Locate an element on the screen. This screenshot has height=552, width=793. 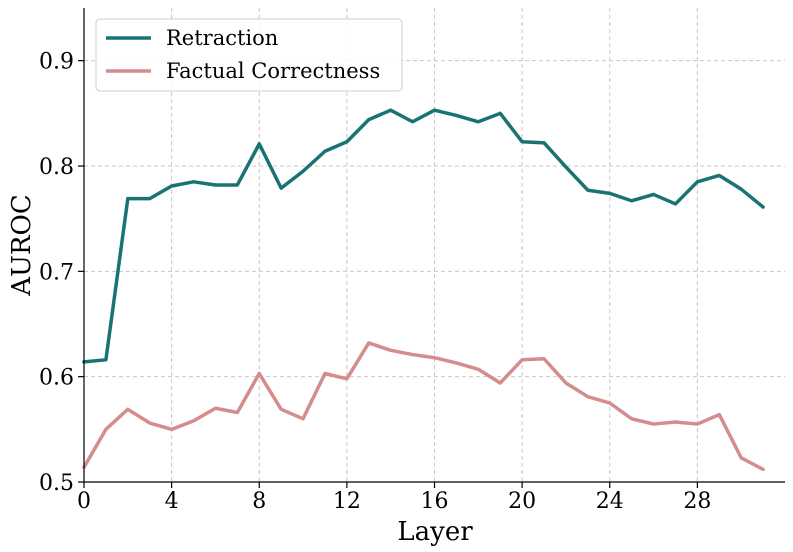
x-tick-label: 12 is located at coordinates (347, 501).